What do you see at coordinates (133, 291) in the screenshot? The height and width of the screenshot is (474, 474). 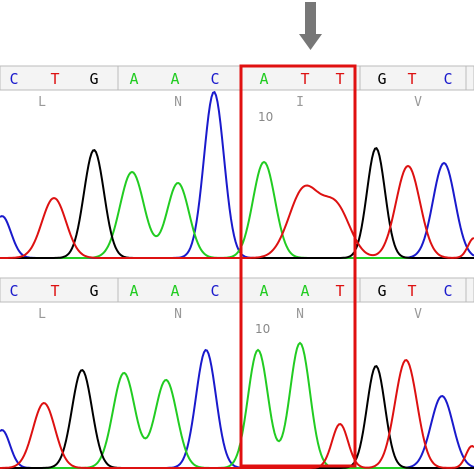 I see `bottom-base-4: A` at bounding box center [133, 291].